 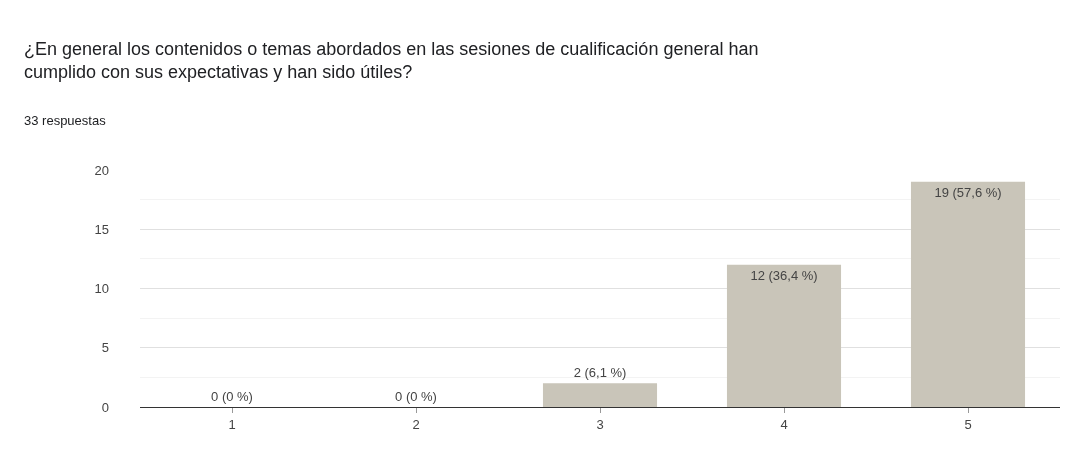 I want to click on chart-subtitle: 33 respuestas, so click(x=65, y=120).